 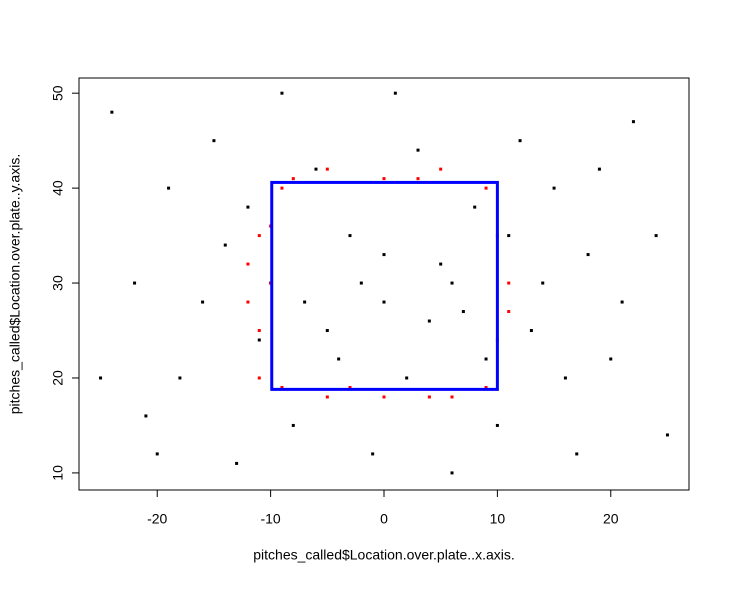 I want to click on y-tick-label: 40, so click(x=58, y=188).